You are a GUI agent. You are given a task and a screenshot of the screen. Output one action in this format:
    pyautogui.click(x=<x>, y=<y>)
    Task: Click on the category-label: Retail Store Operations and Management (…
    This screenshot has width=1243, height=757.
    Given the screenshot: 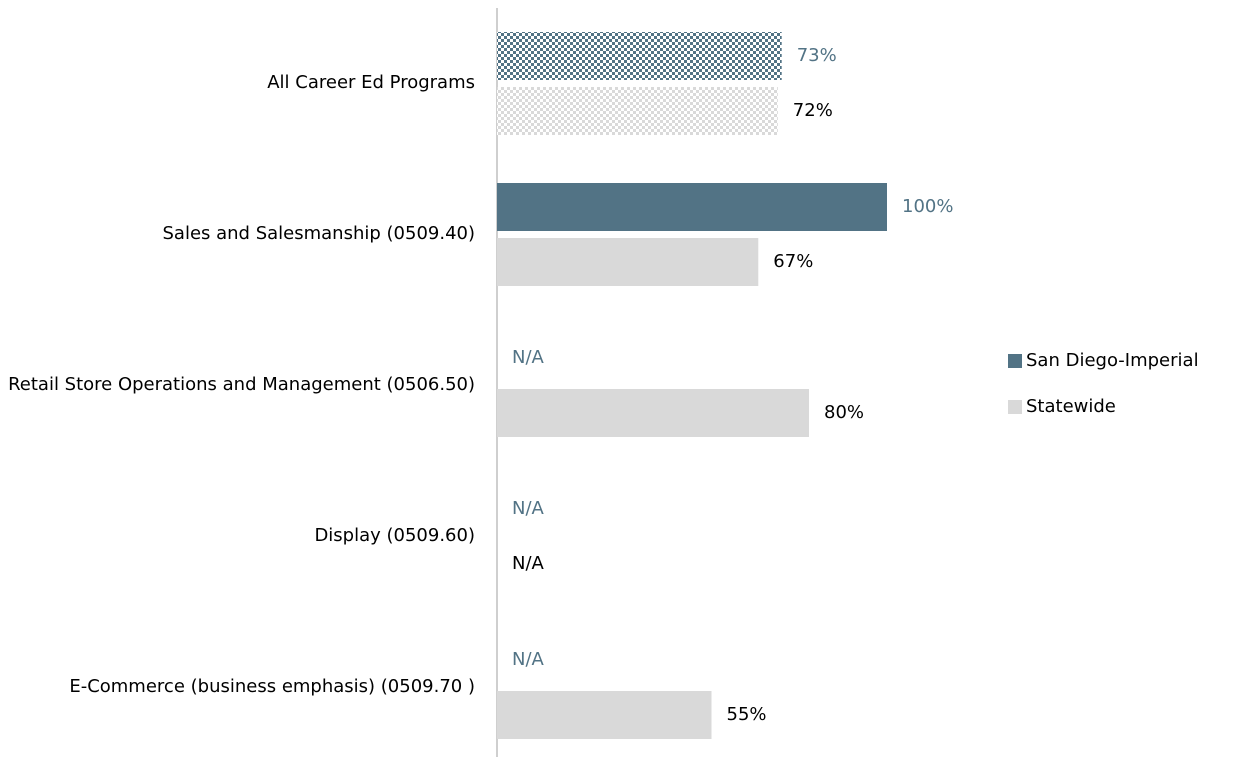 What is the action you would take?
    pyautogui.click(x=241, y=384)
    